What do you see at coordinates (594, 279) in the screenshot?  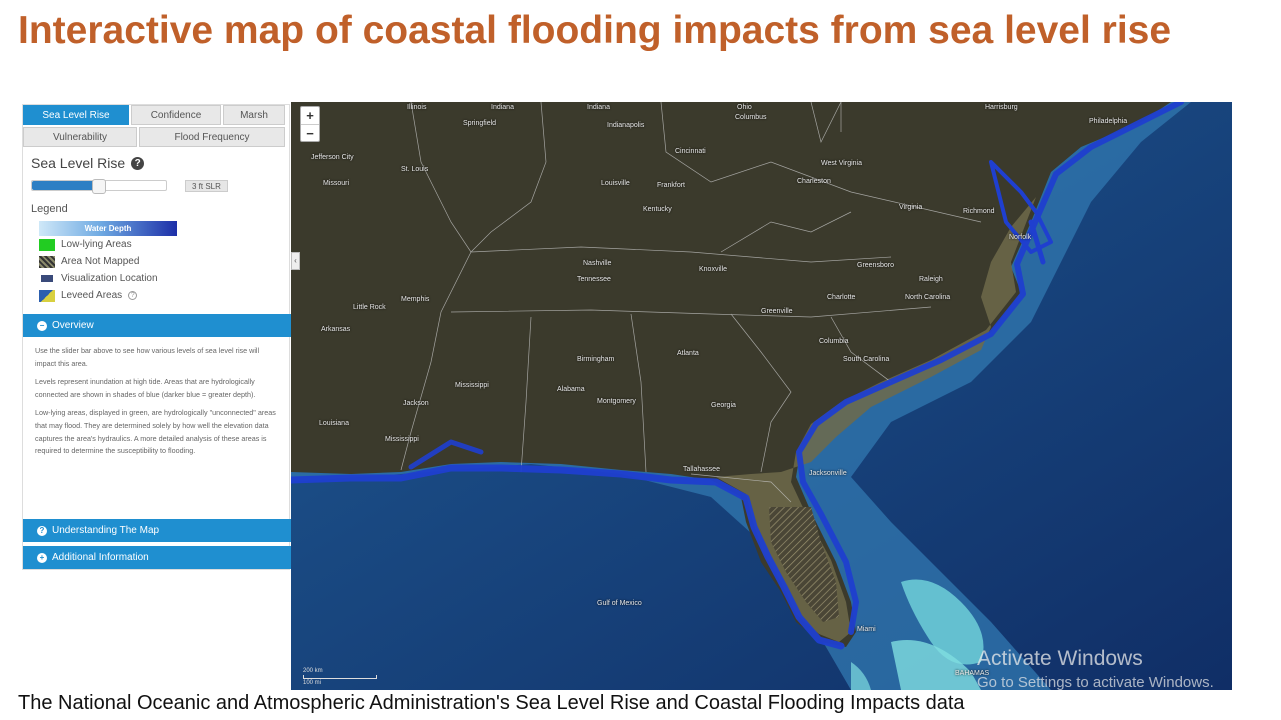 I see `map-label: Tennessee` at bounding box center [594, 279].